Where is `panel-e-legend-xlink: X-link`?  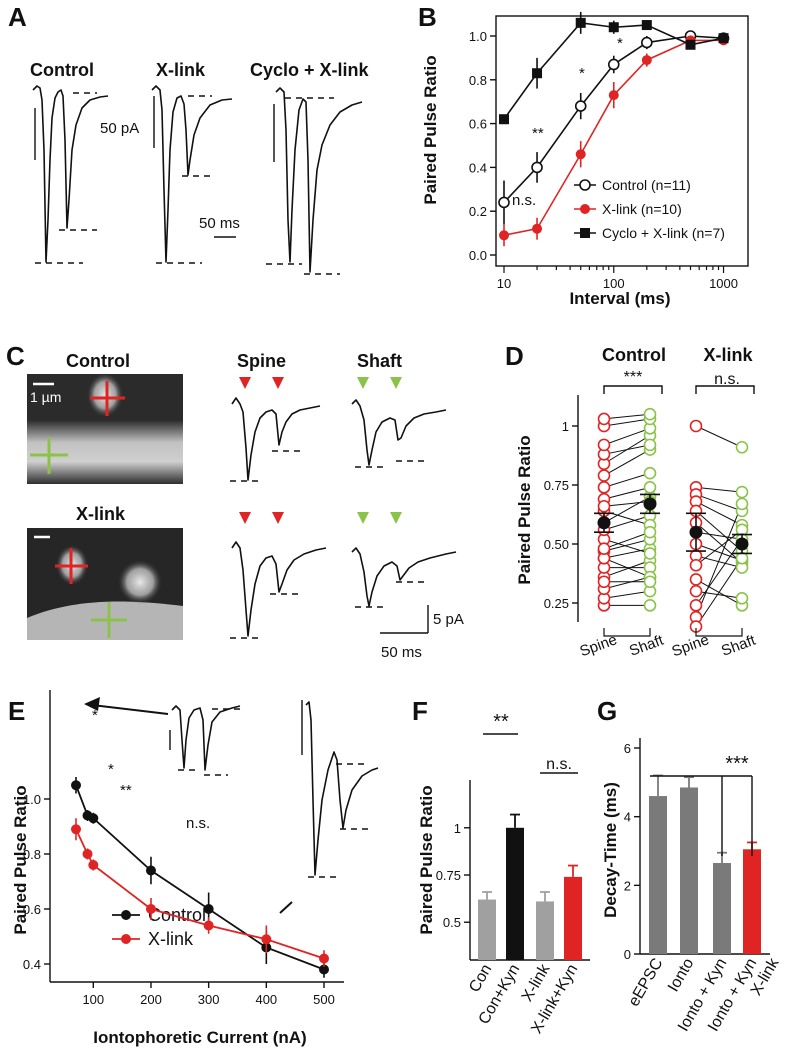 panel-e-legend-xlink: X-link is located at coordinates (171, 939).